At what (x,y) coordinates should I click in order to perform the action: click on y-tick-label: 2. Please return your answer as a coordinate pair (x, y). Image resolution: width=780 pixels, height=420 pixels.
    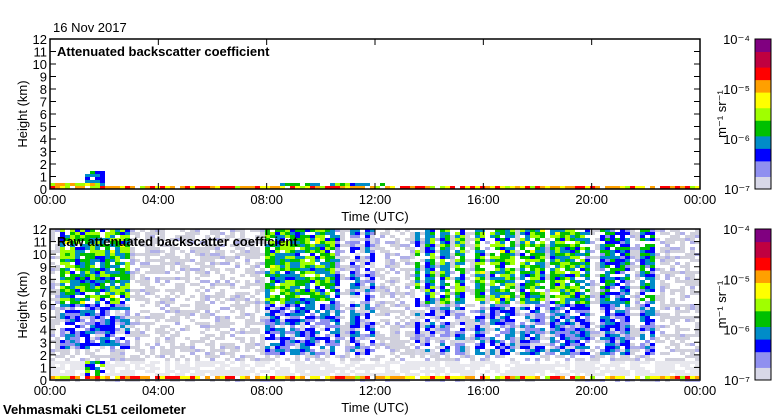
    Looking at the image, I should click on (43, 164).